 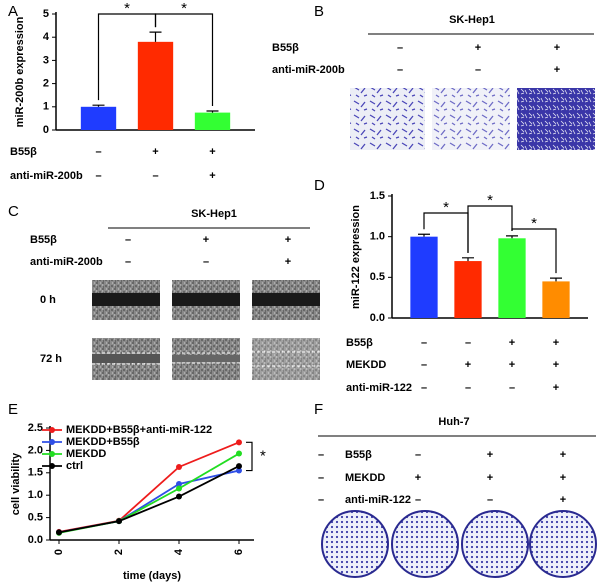 I want to click on x-tick-label: 4, so click(x=179, y=551).